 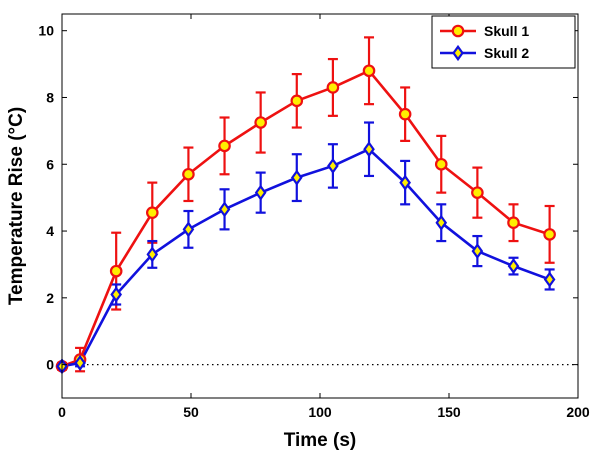 What do you see at coordinates (320, 440) in the screenshot?
I see `x-axis-title: Time (s)` at bounding box center [320, 440].